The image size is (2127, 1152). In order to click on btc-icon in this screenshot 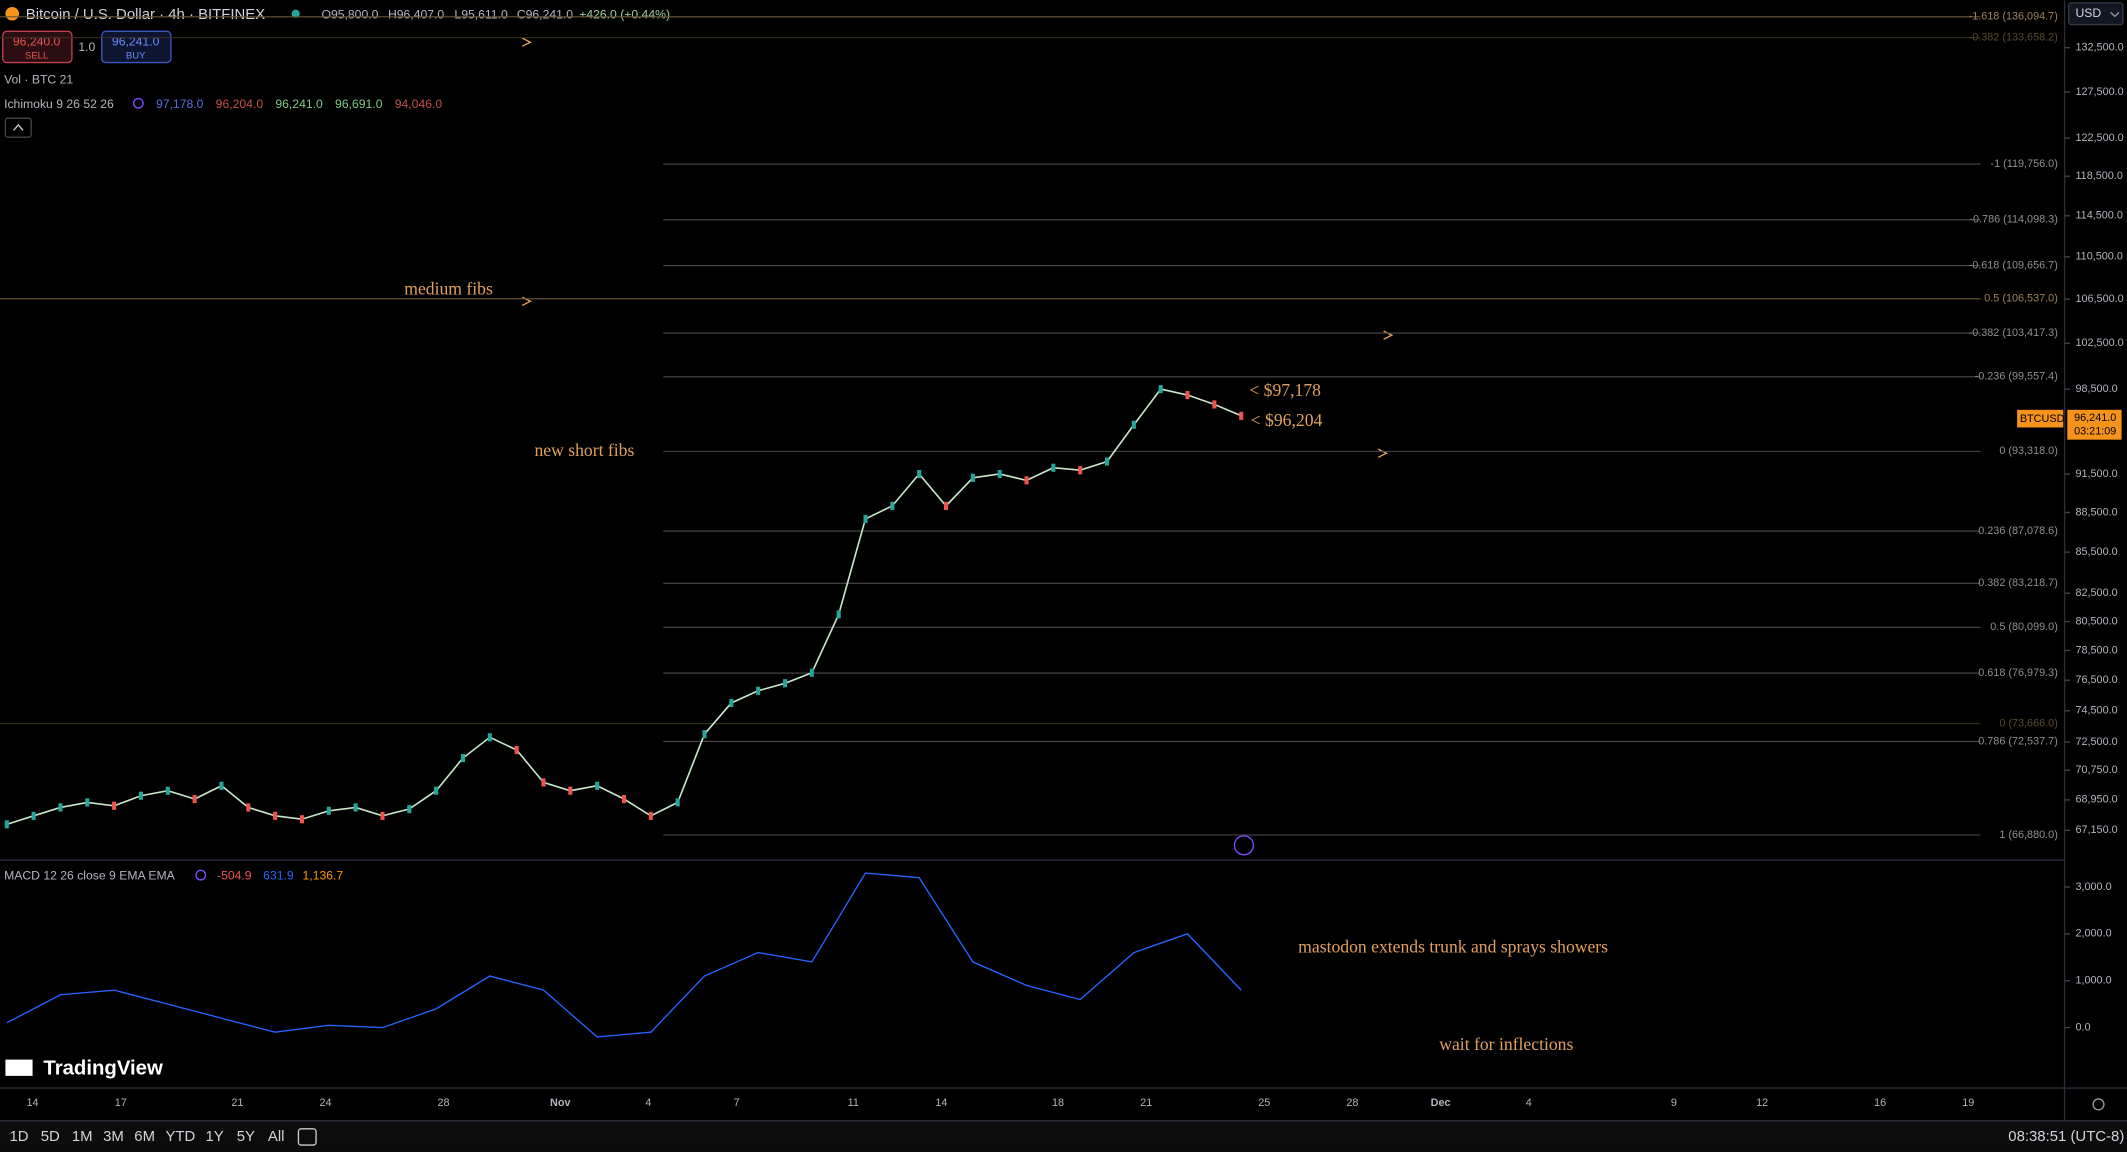, I will do `click(12, 13)`.